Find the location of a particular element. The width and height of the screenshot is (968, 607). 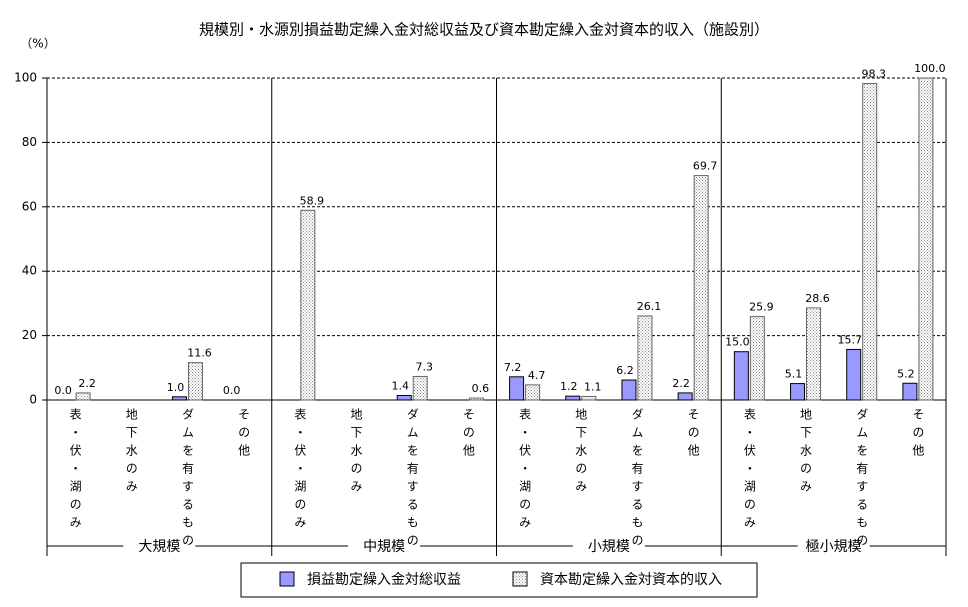

data-label: 28.6 is located at coordinates (817, 298).